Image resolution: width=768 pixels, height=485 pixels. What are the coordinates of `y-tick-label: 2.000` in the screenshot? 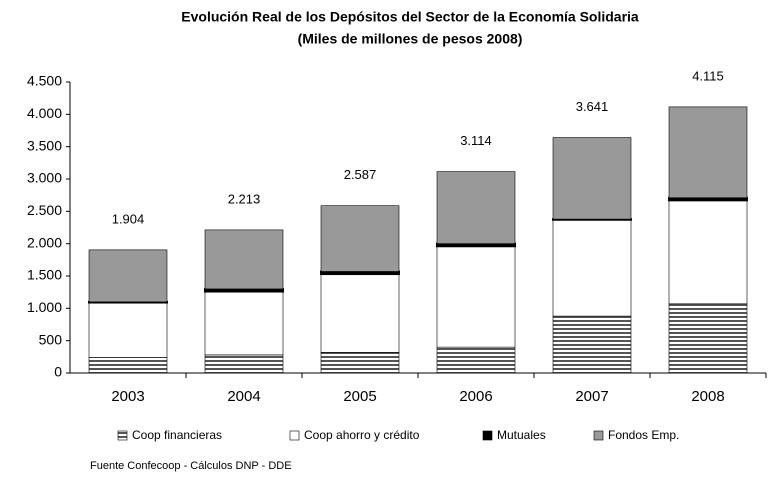 It's located at (44, 242).